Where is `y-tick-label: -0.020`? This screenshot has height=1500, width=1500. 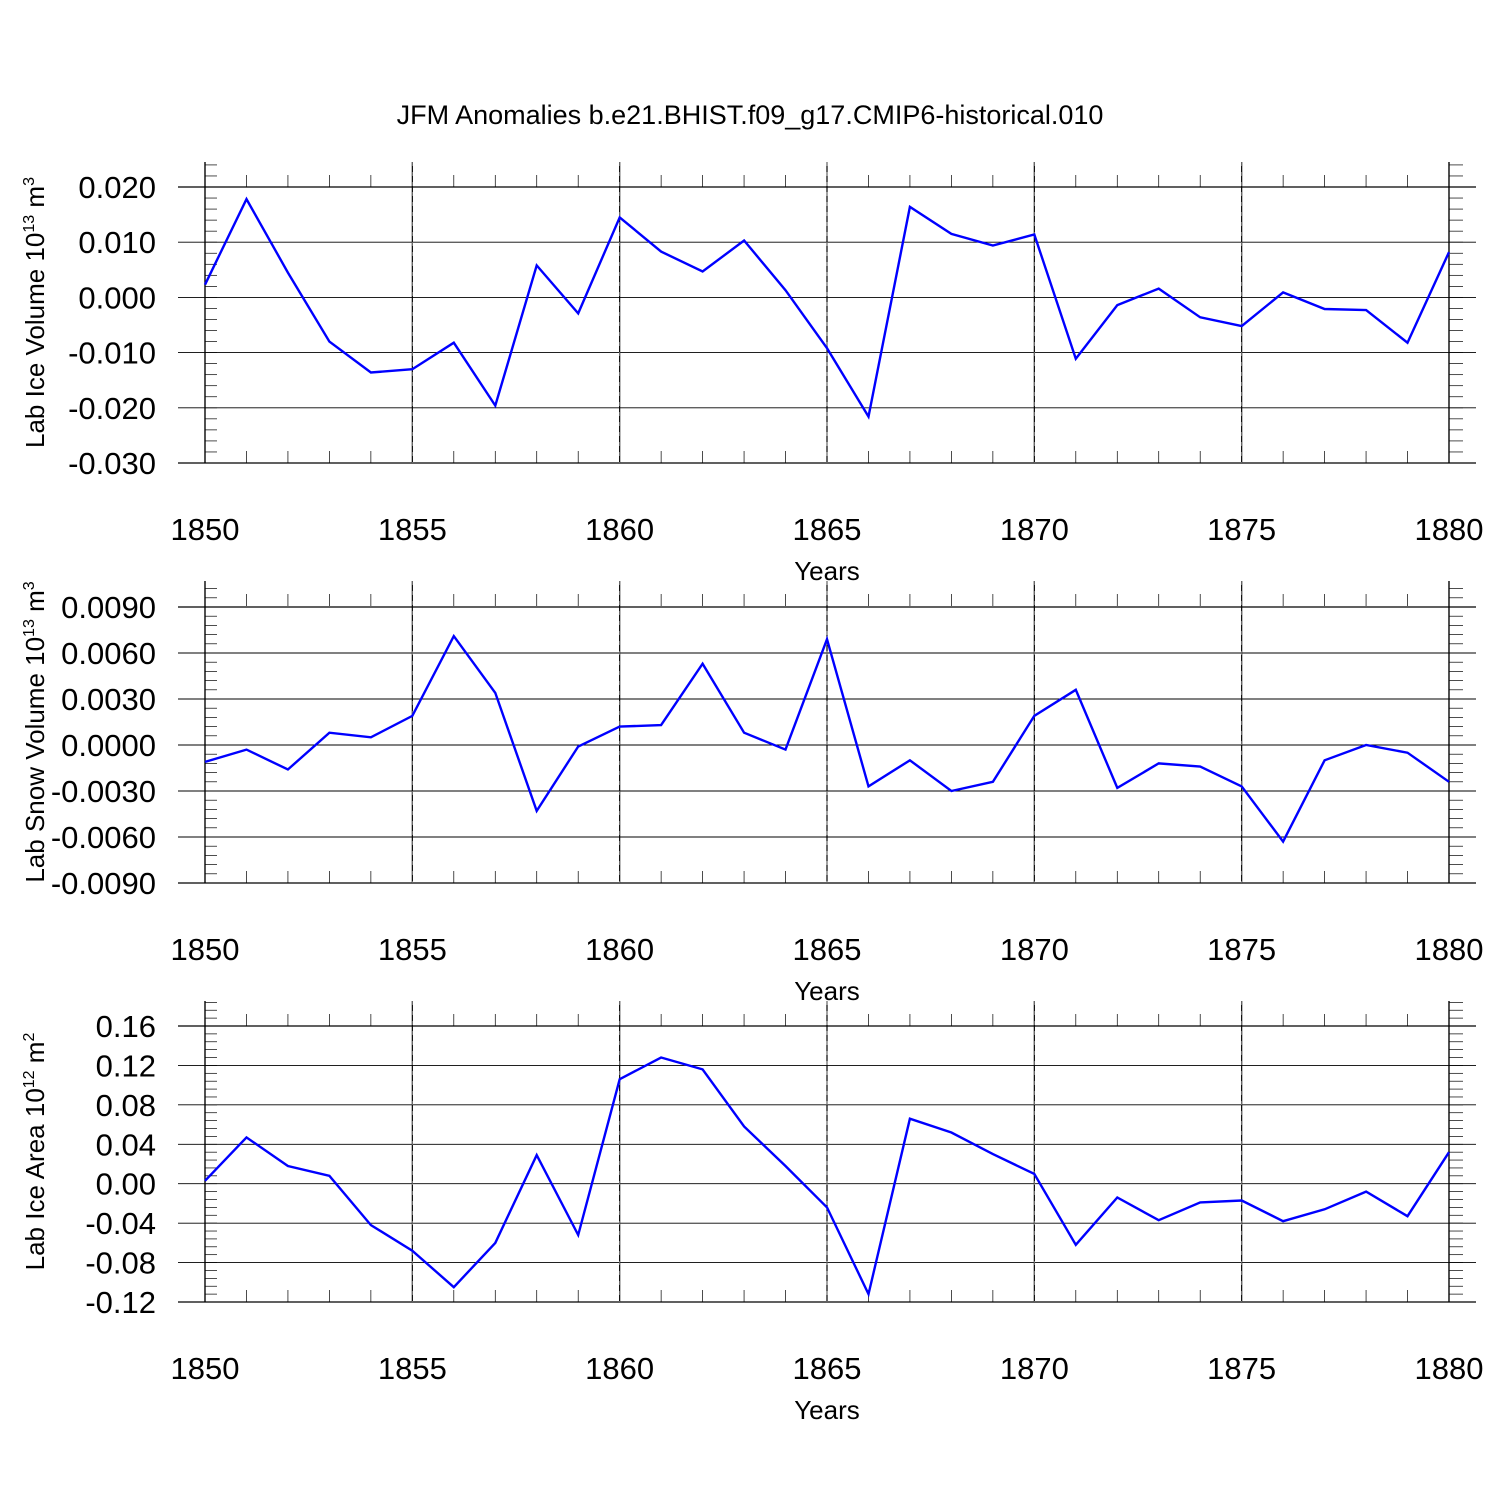 y-tick-label: -0.020 is located at coordinates (112, 408).